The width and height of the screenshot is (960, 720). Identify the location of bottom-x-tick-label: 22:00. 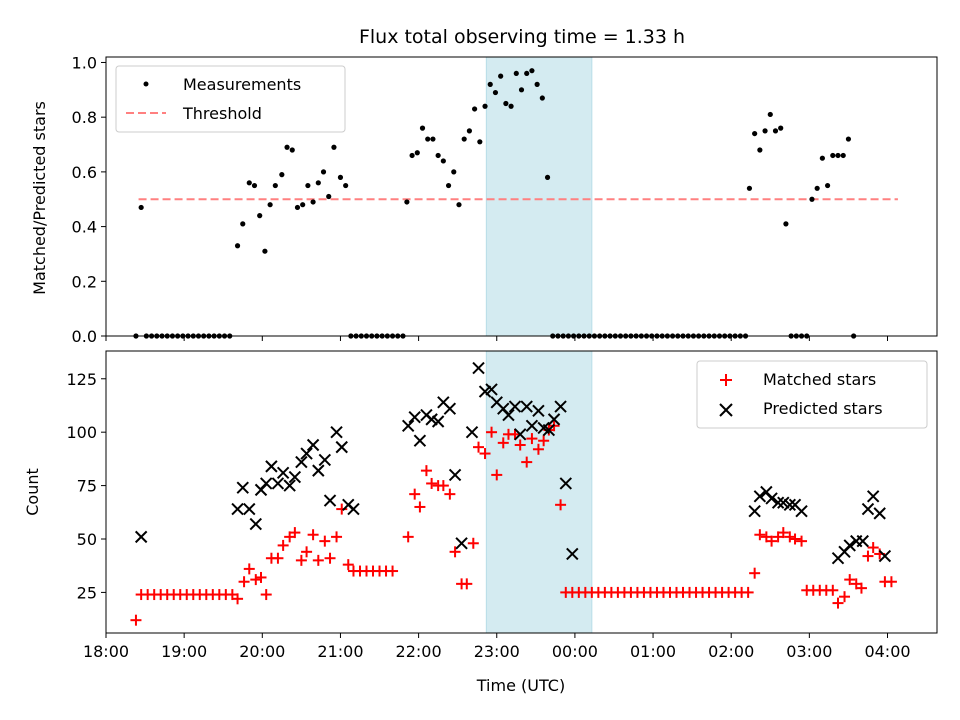
(419, 651).